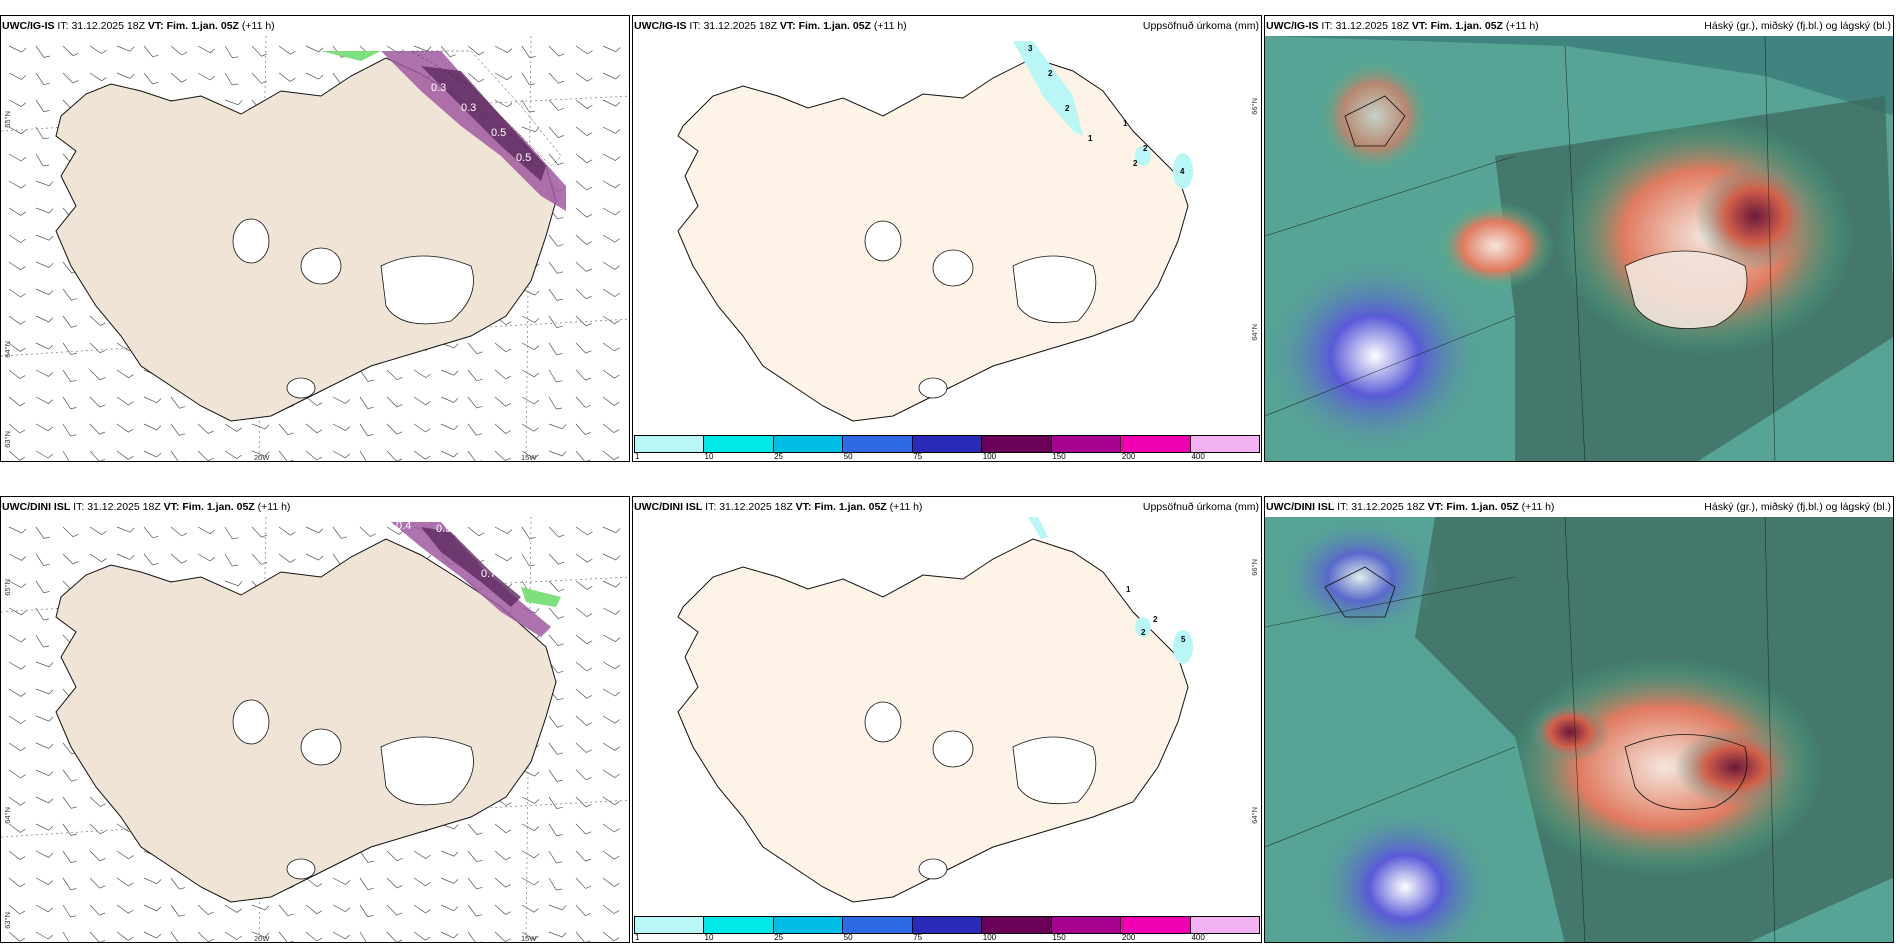 The height and width of the screenshot is (950, 1900). Describe the element at coordinates (1183, 639) in the screenshot. I see `contour-label: 5` at that location.